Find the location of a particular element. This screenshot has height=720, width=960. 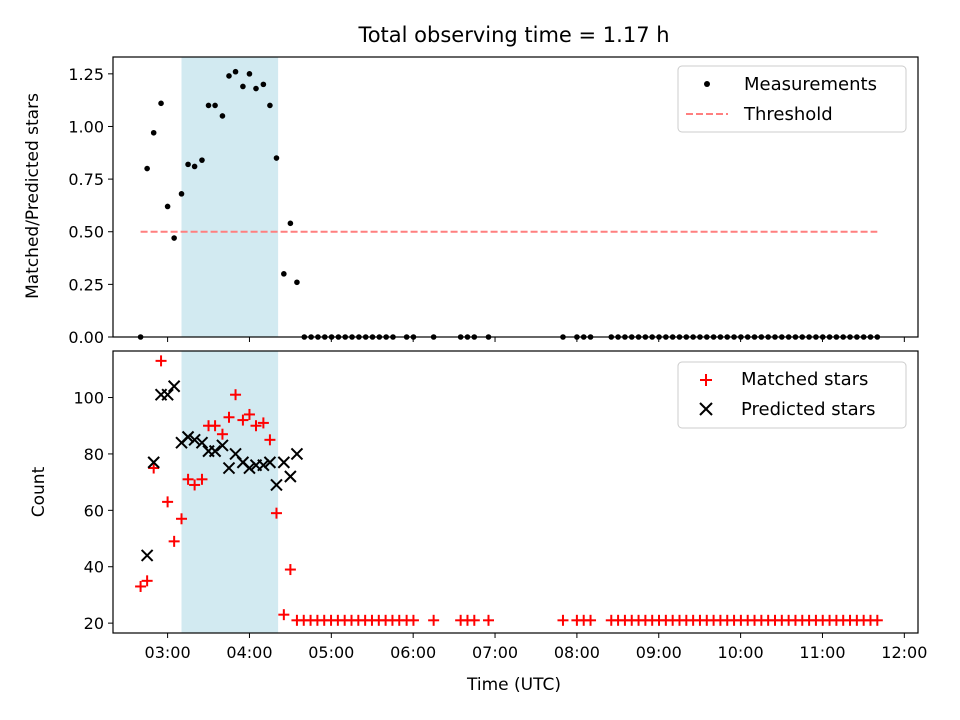

x-axis-label: Time (UTC) is located at coordinates (513, 685).